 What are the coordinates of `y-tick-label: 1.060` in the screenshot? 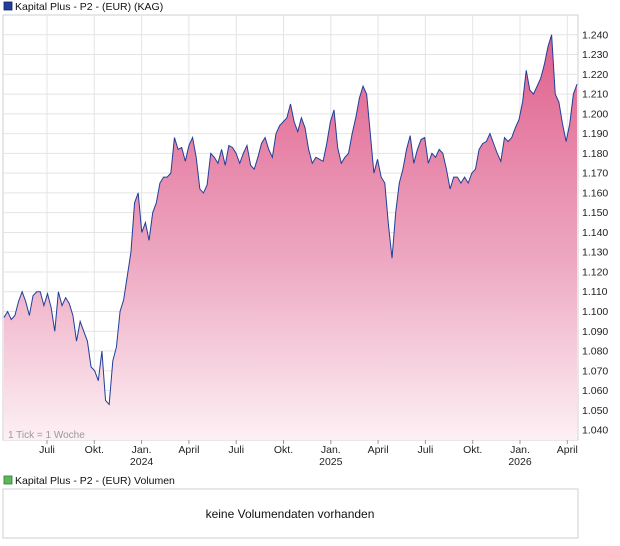 It's located at (595, 391).